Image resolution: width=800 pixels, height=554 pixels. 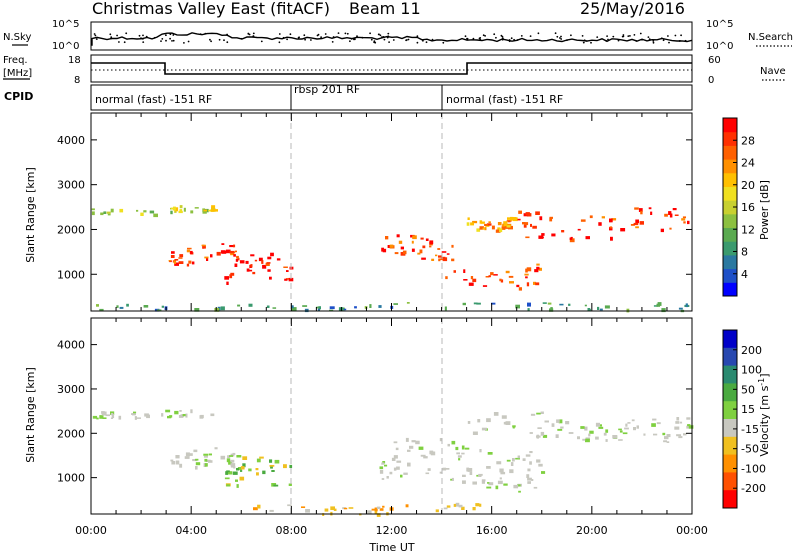 I want to click on colorbar-tick-label: 100, so click(x=751, y=370).